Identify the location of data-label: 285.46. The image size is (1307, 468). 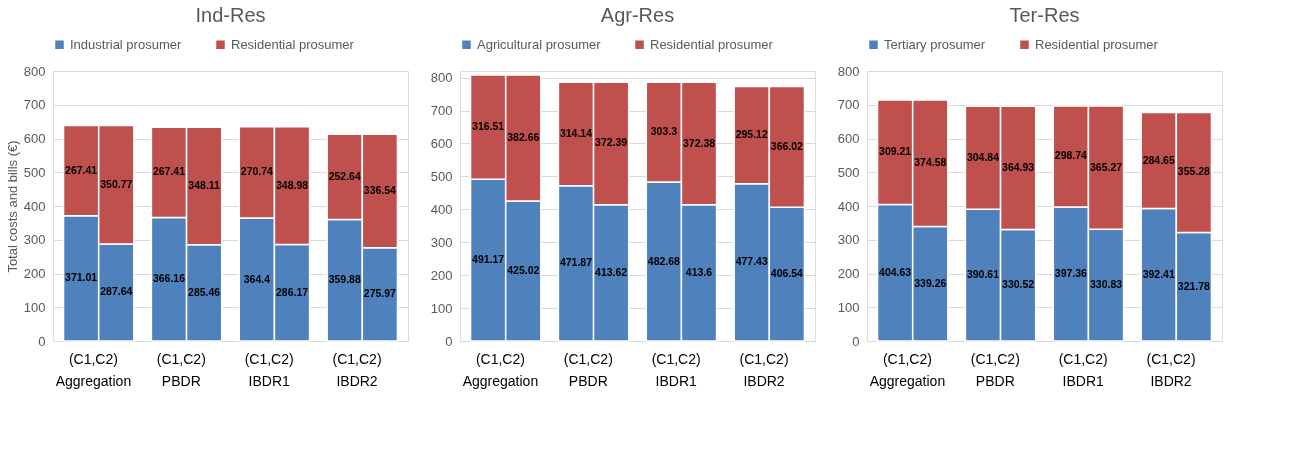
(204, 291).